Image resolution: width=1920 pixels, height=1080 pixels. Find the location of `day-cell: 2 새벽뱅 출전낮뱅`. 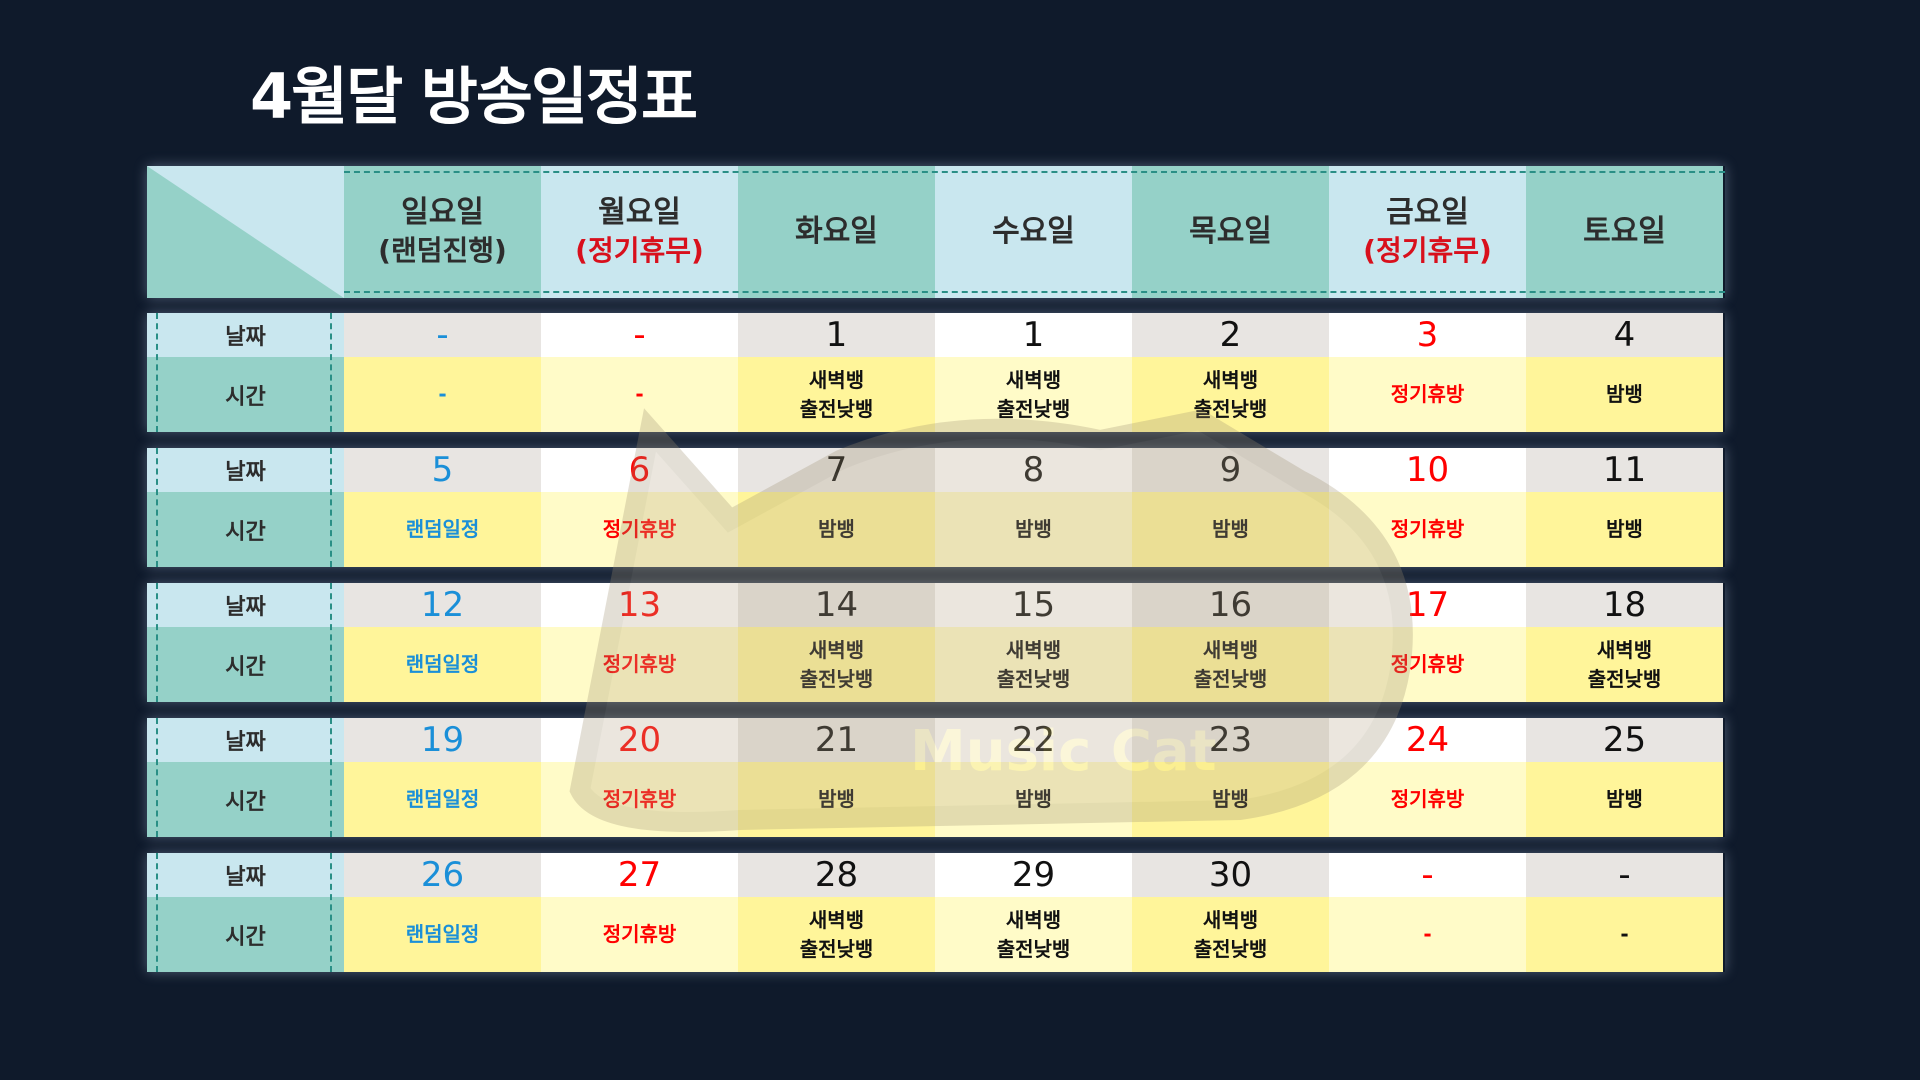

day-cell: 2 새벽뱅 출전낮뱅 is located at coordinates (1230, 372).